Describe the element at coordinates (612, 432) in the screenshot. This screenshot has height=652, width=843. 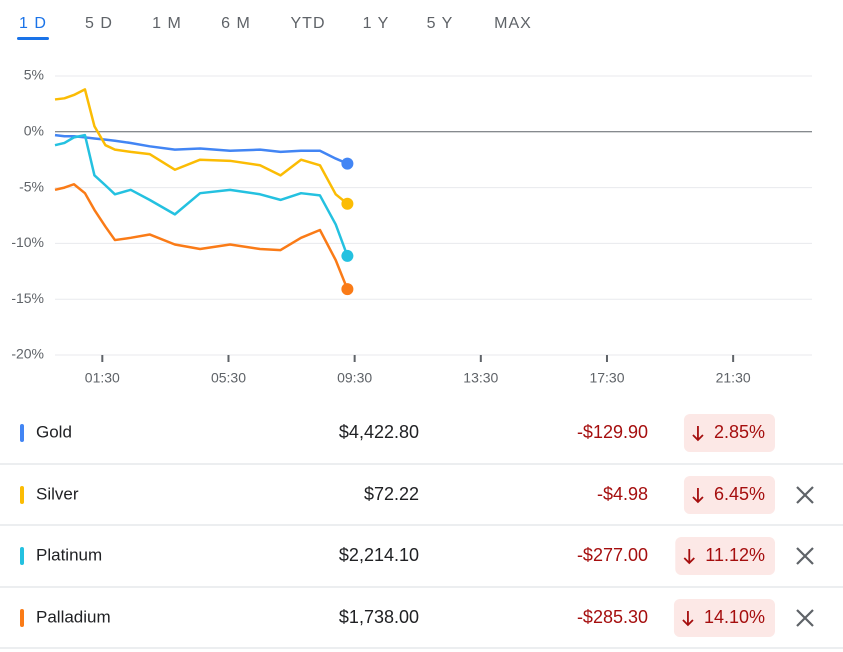
I see `change: -$129.90` at that location.